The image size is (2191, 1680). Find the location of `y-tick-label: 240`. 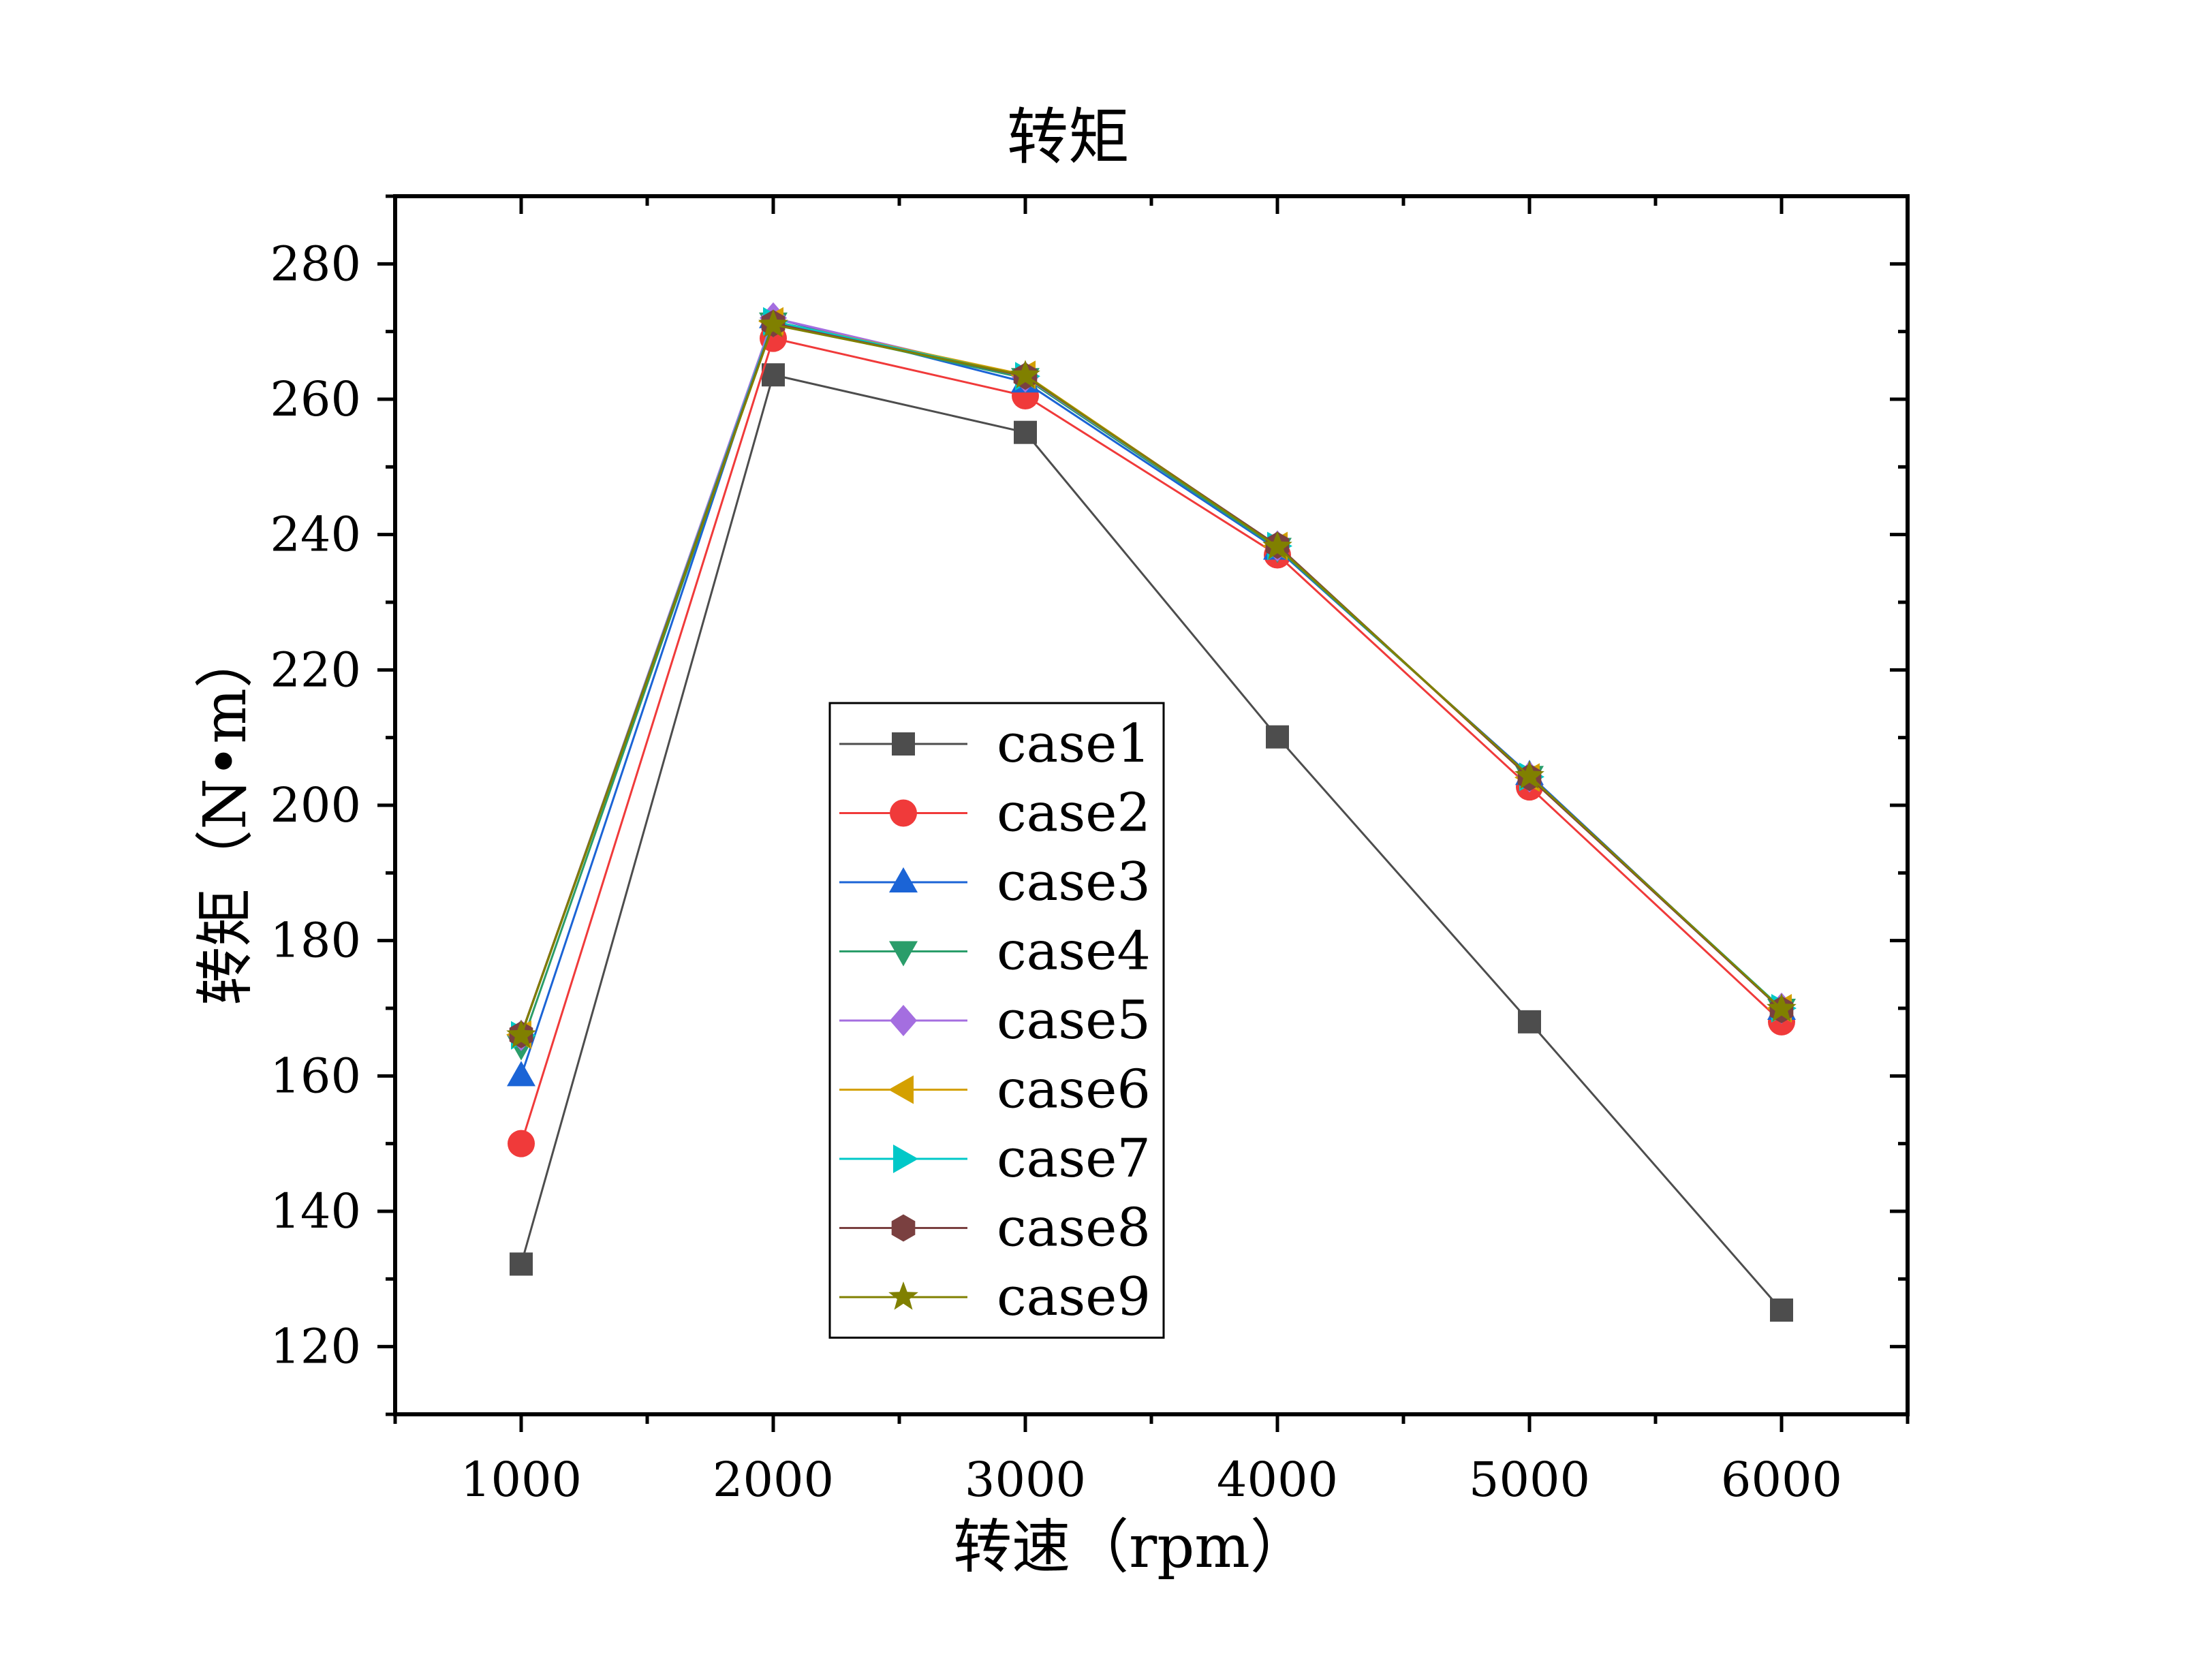

y-tick-label: 240 is located at coordinates (315, 535).